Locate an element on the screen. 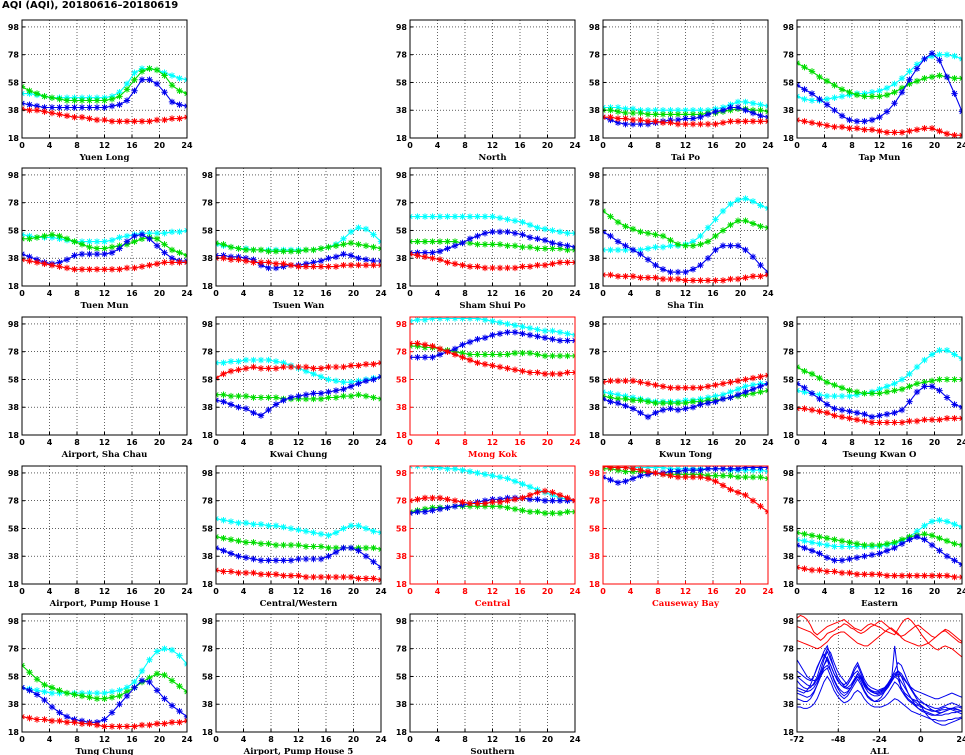 This screenshot has height=755, width=965. x-tick-label: 24 is located at coordinates (768, 591).